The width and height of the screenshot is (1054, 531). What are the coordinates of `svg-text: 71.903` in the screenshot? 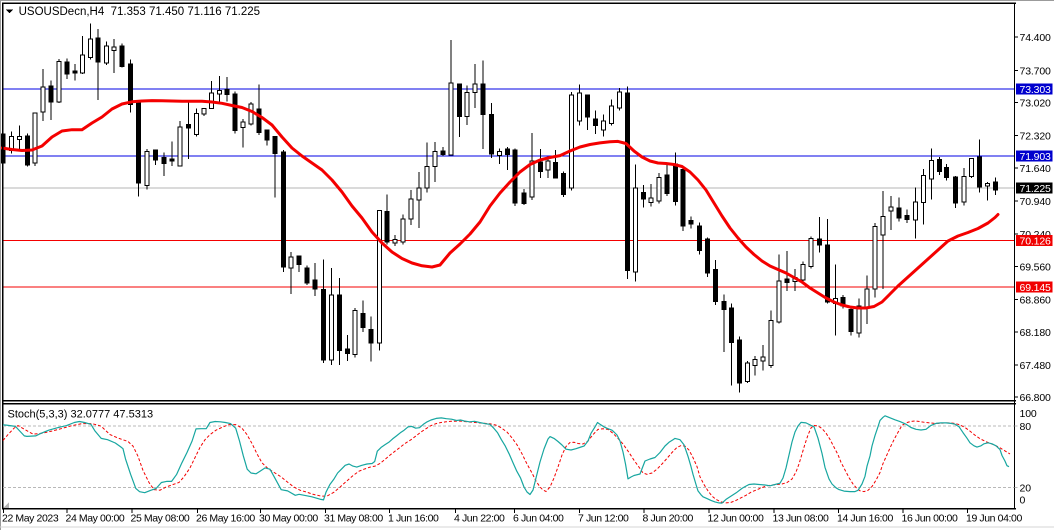 It's located at (1036, 157).